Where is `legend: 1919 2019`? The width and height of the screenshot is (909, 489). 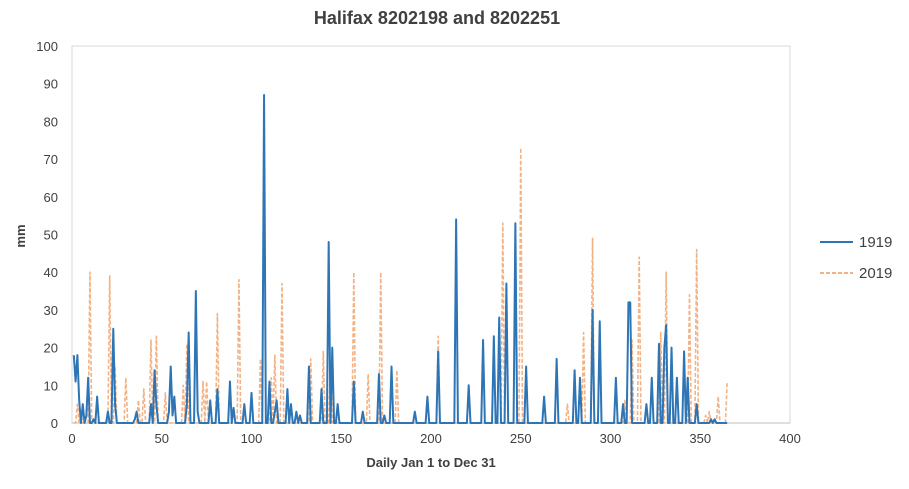 legend: 1919 2019 is located at coordinates (856, 258).